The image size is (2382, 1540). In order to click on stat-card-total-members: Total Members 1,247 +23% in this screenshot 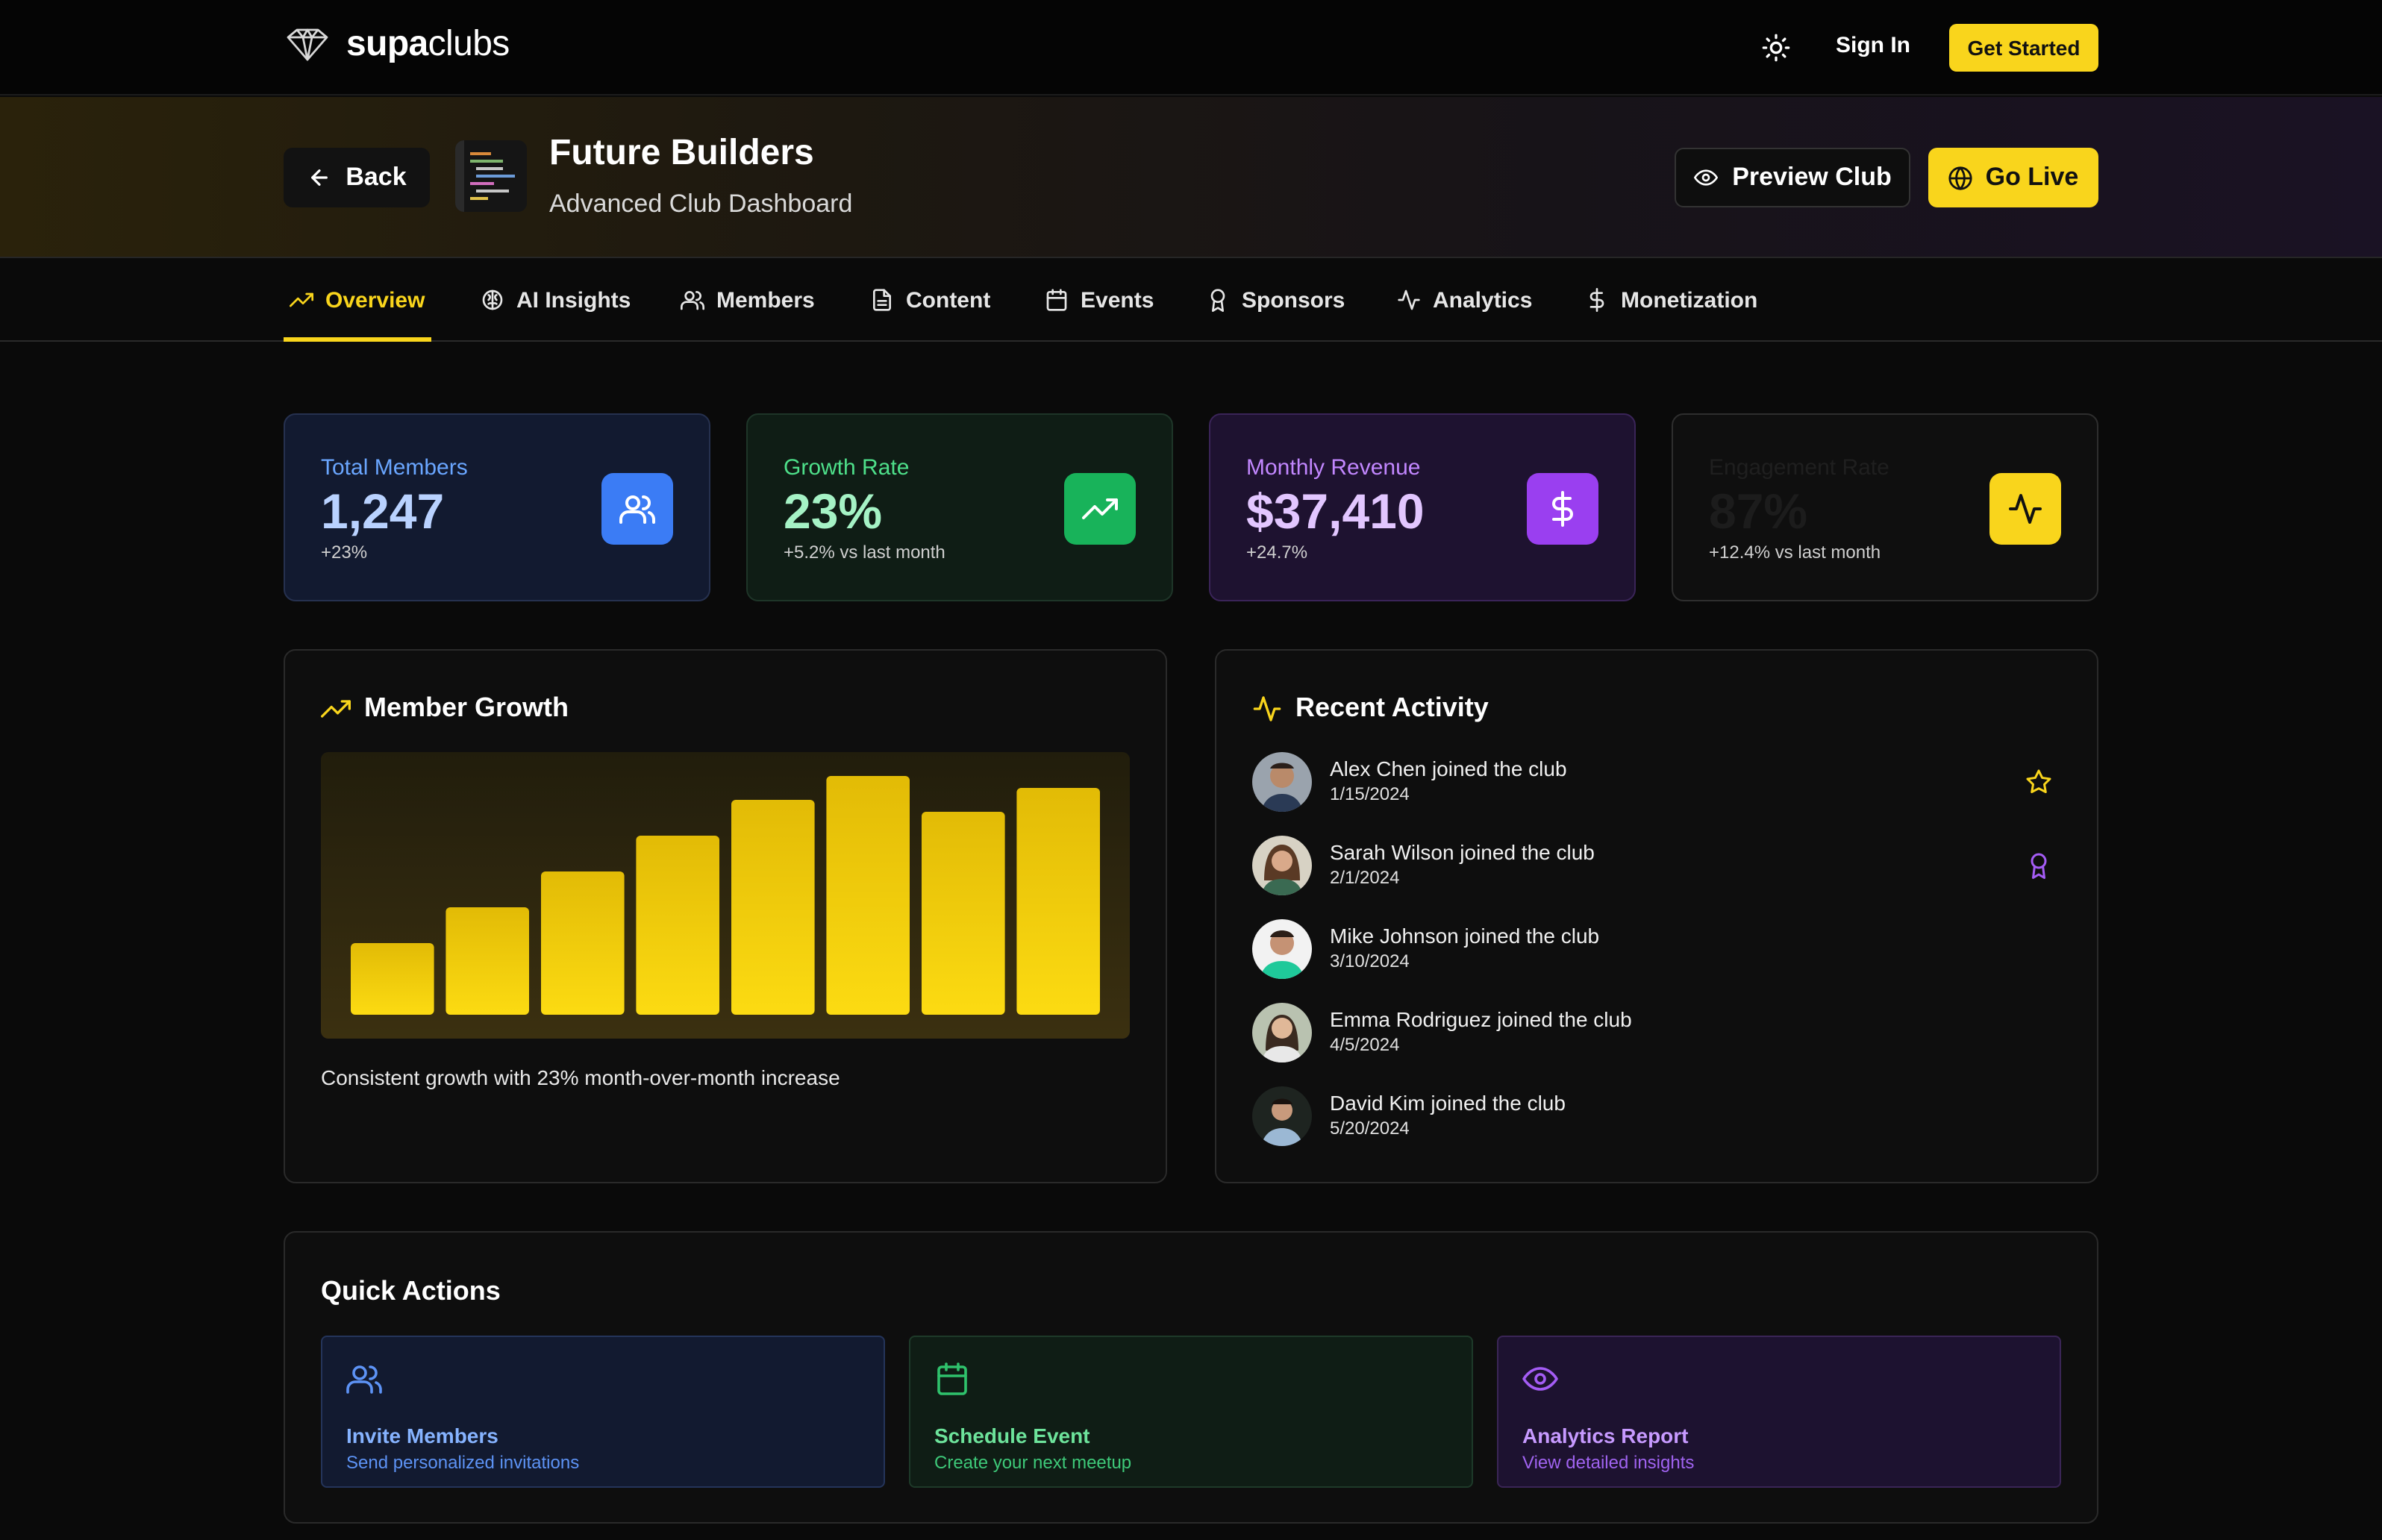, I will do `click(497, 507)`.